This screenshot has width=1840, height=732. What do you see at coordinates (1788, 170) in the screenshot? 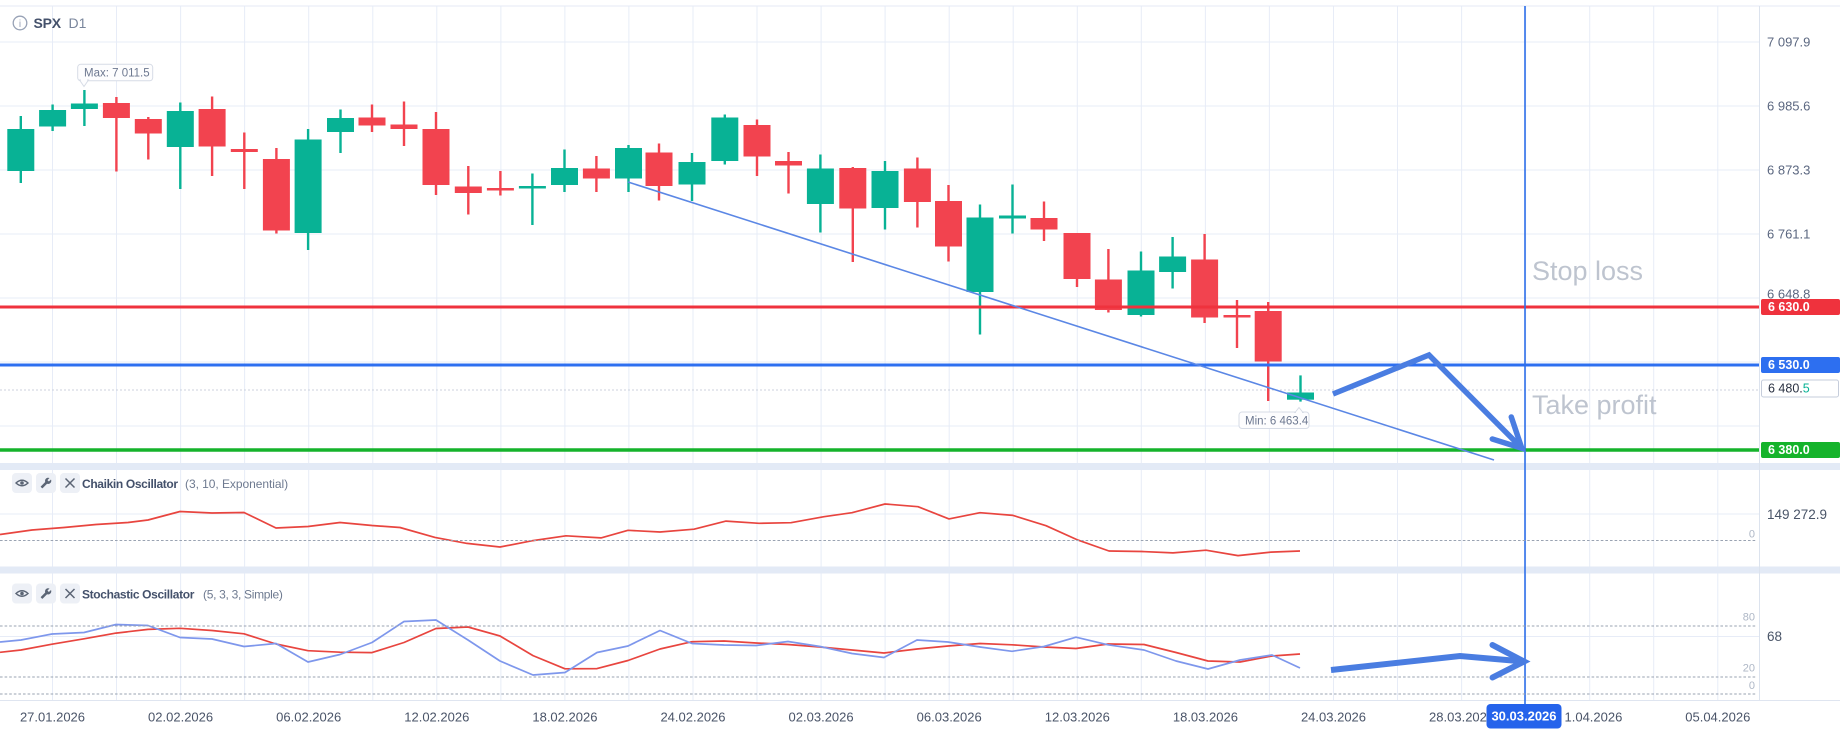
I see `svg-text: 6 873.3` at bounding box center [1788, 170].